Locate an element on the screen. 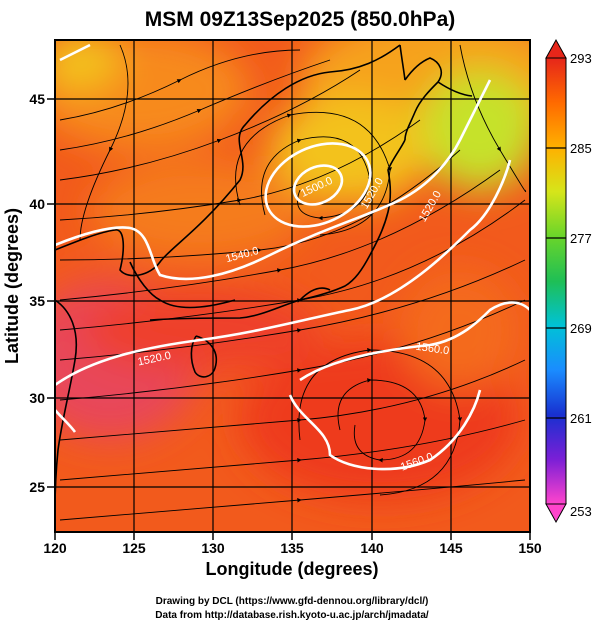 The image size is (599, 625). colorbar-gradient is located at coordinates (556, 281).